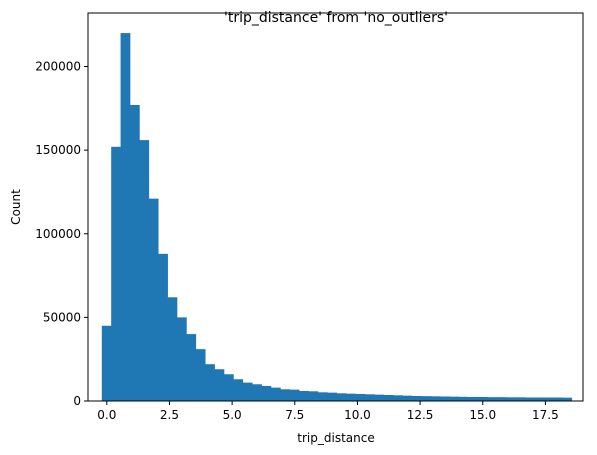 The image size is (597, 455). Describe the element at coordinates (545, 415) in the screenshot. I see `x-tick-label: 17.5` at that location.